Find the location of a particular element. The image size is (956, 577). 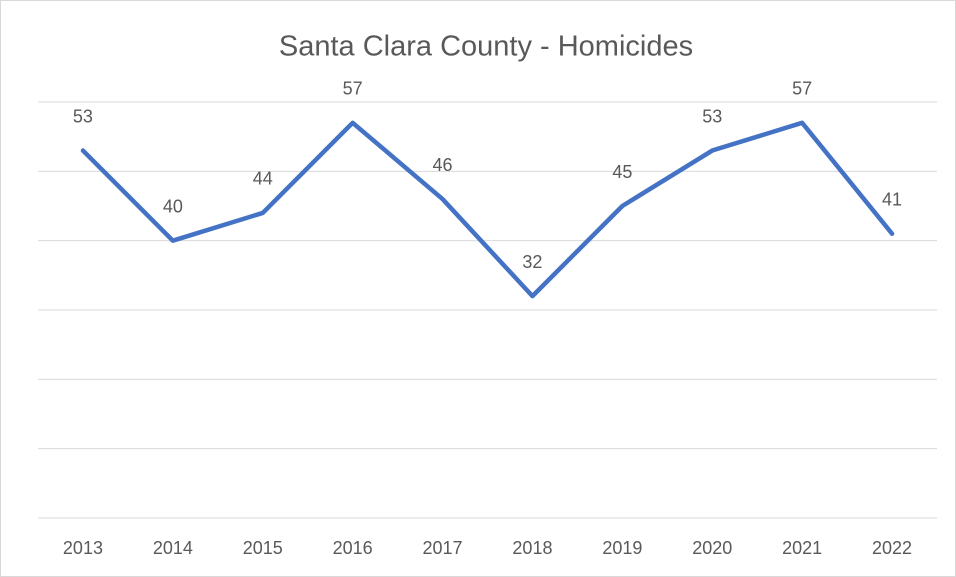

data-label: 32 is located at coordinates (532, 262).